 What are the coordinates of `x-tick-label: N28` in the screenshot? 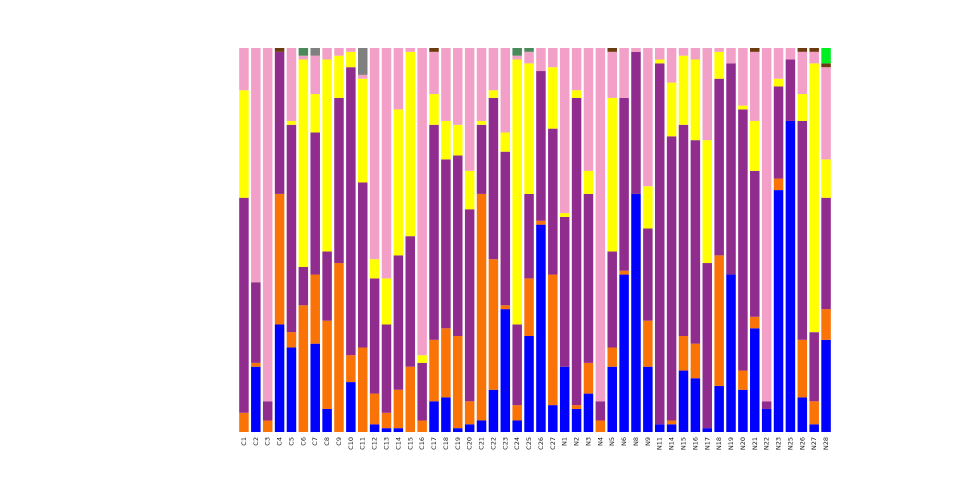 It's located at (826, 443).